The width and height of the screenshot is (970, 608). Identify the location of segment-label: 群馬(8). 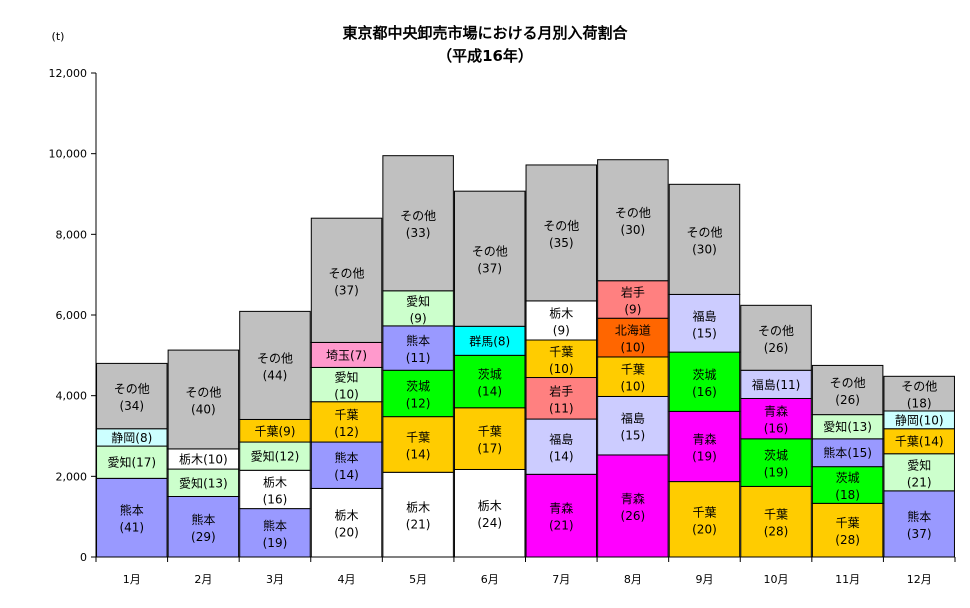
(489, 341).